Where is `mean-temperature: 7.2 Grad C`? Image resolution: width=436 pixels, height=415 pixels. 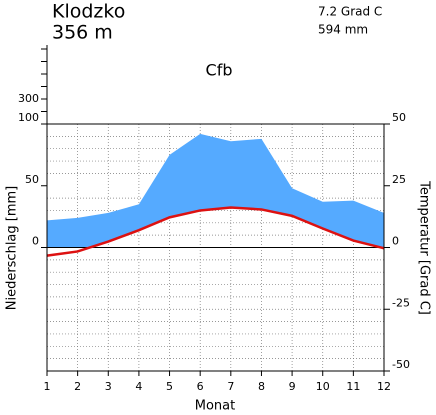
mean-temperature: 7.2 Grad C is located at coordinates (350, 12).